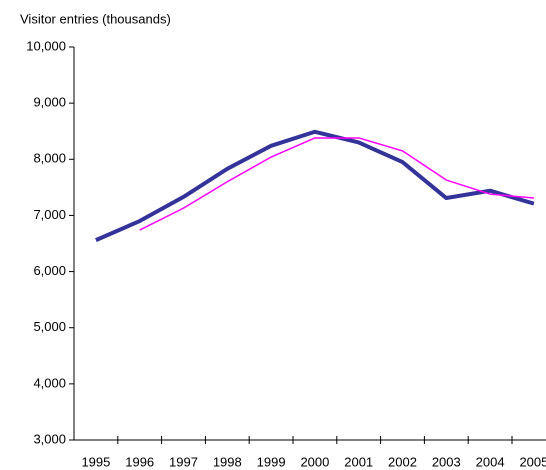 The width and height of the screenshot is (546, 470). I want to click on axis-title: Visitor entries (thousands), so click(95, 18).